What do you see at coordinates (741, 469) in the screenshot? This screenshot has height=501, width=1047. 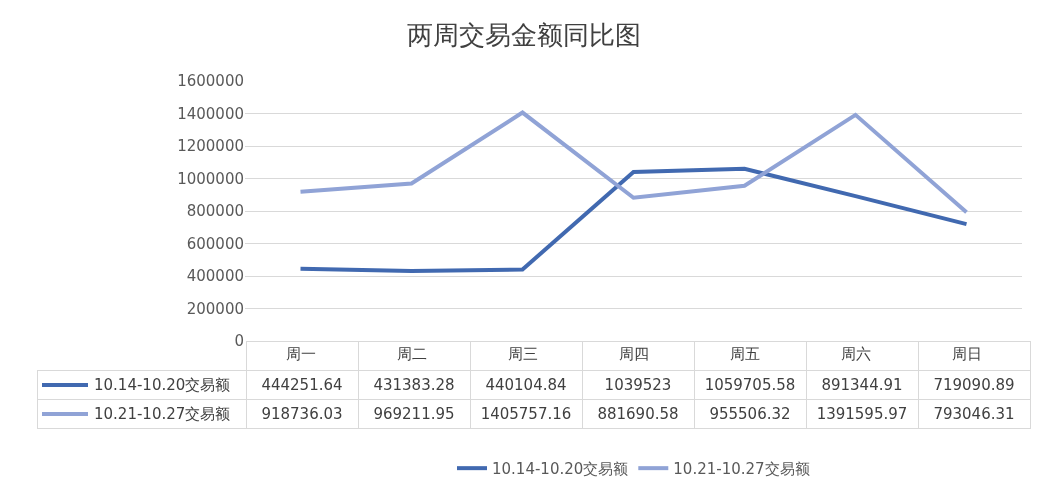 I see `text: 10.21-10.27交易额` at bounding box center [741, 469].